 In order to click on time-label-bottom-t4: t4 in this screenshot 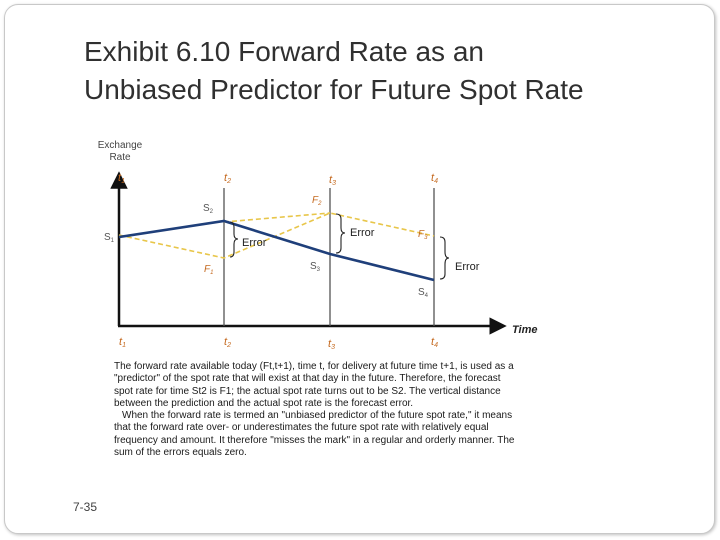, I will do `click(434, 342)`.